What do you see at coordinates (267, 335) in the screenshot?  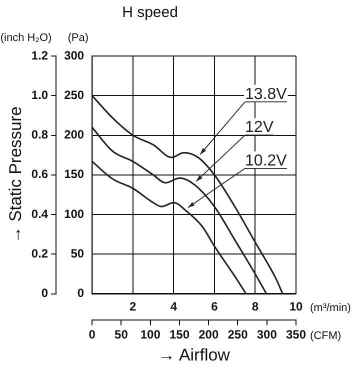 I see `x2-tick-label: 300` at bounding box center [267, 335].